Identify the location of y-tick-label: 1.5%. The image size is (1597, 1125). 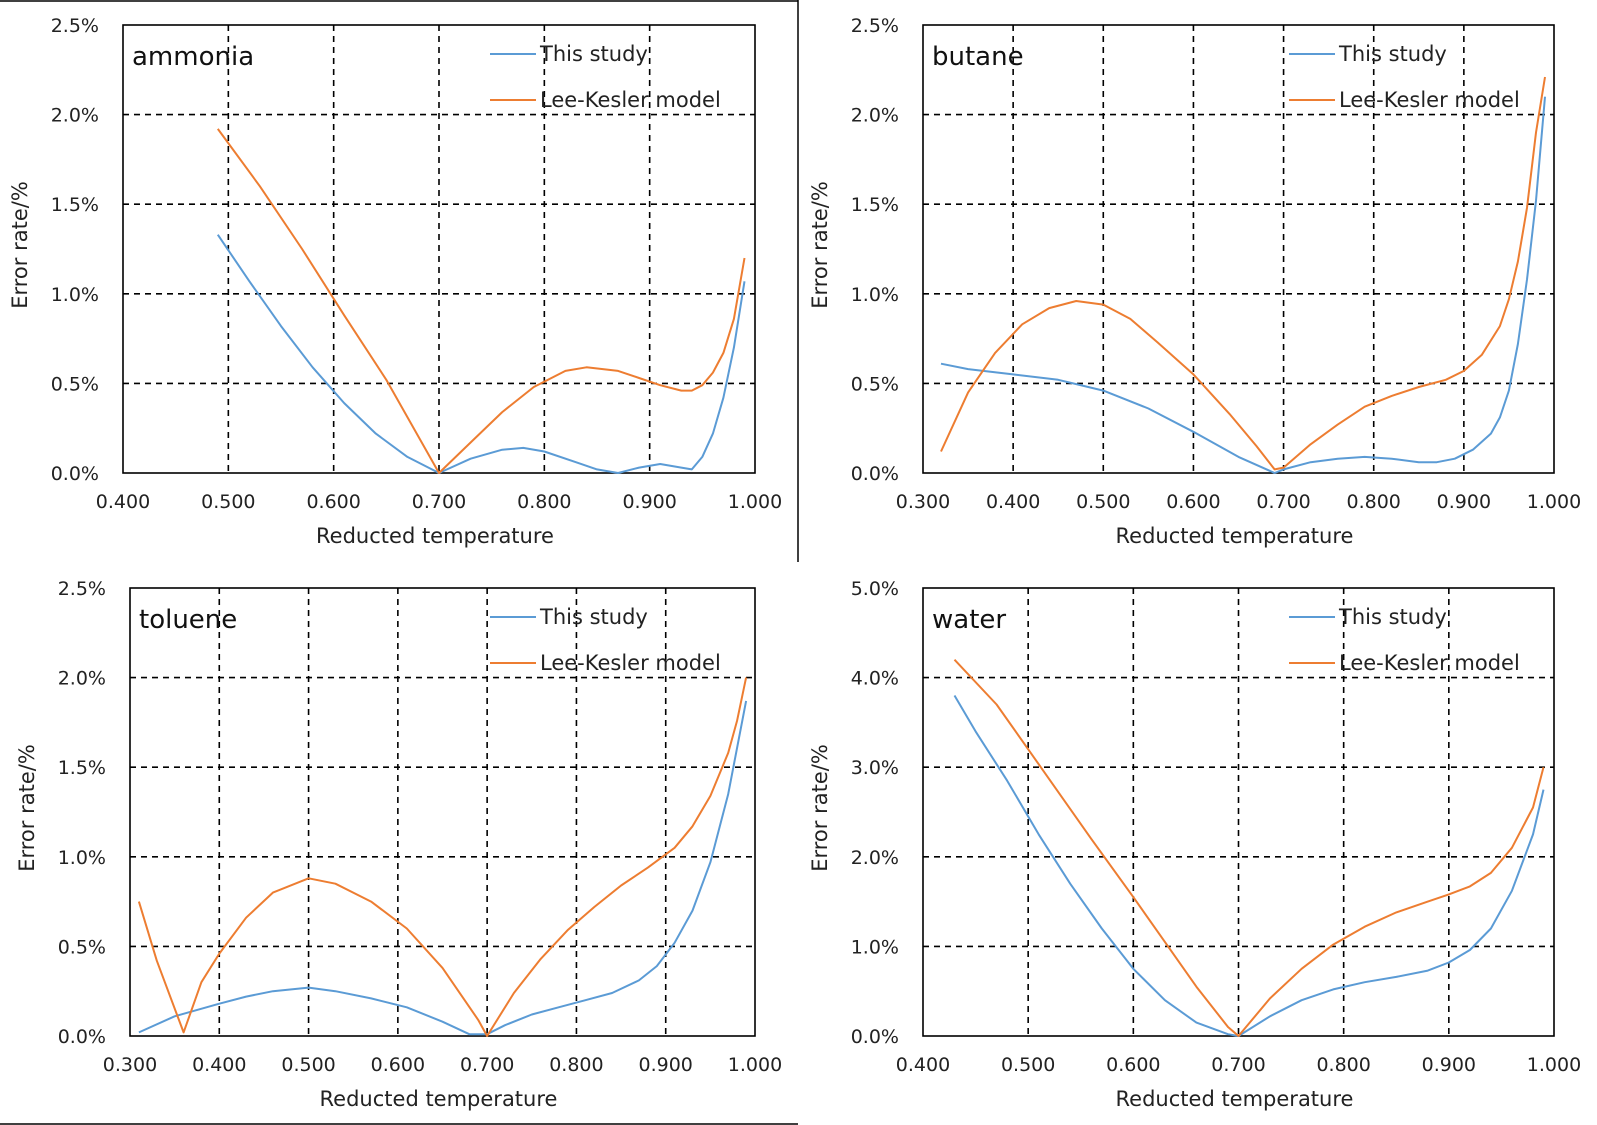
(875, 205).